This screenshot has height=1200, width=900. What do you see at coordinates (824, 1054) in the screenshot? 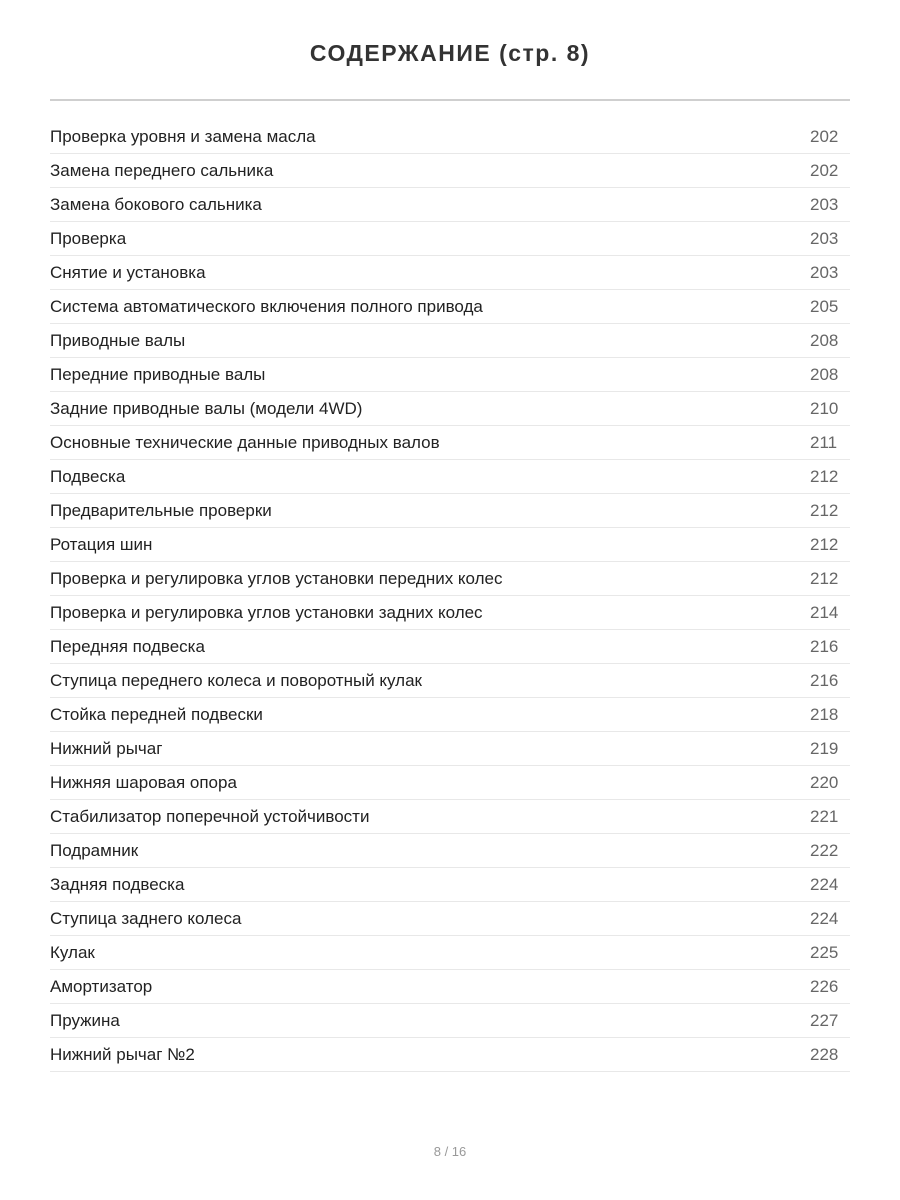
I see `toc-entry-page: 228` at bounding box center [824, 1054].